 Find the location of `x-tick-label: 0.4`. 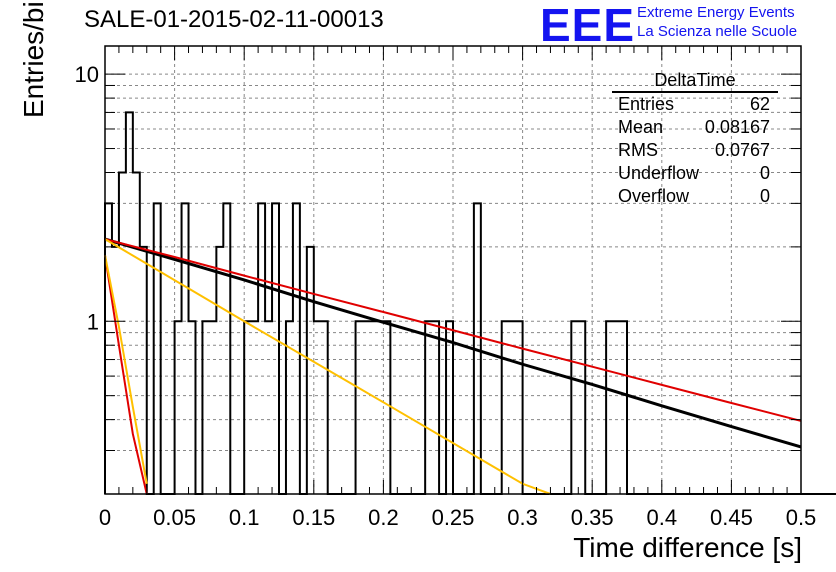

x-tick-label: 0.4 is located at coordinates (662, 517).